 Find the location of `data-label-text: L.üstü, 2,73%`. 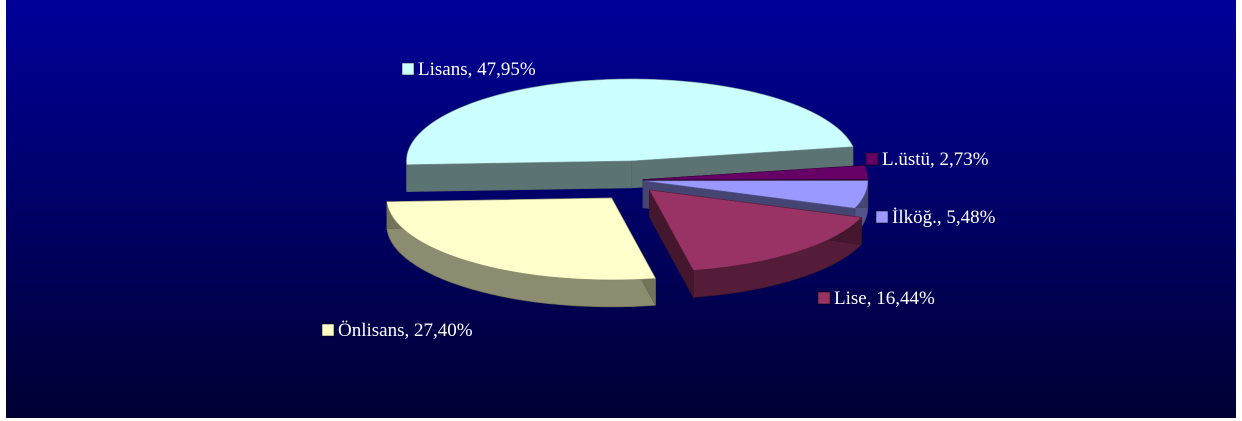

data-label-text: L.üstü, 2,73% is located at coordinates (935, 159).